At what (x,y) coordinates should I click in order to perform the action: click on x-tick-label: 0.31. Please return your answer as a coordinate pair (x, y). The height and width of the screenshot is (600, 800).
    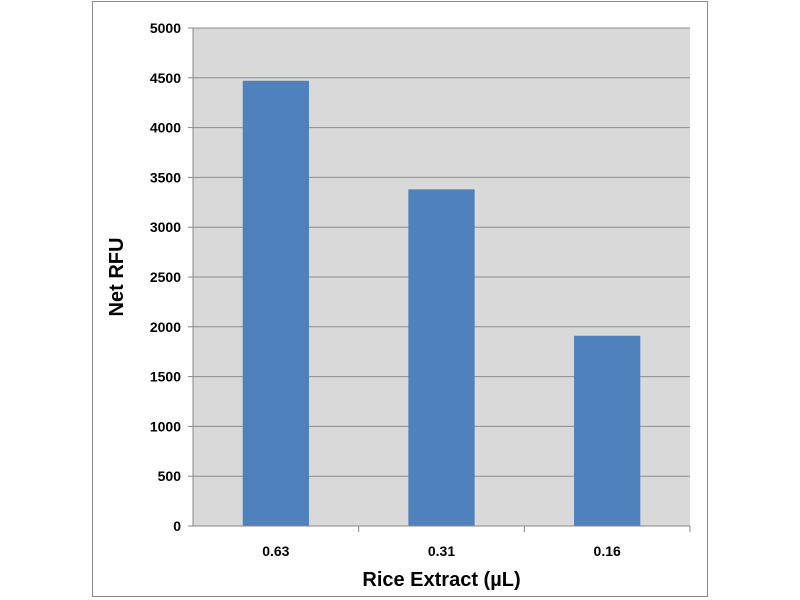
    Looking at the image, I should click on (441, 551).